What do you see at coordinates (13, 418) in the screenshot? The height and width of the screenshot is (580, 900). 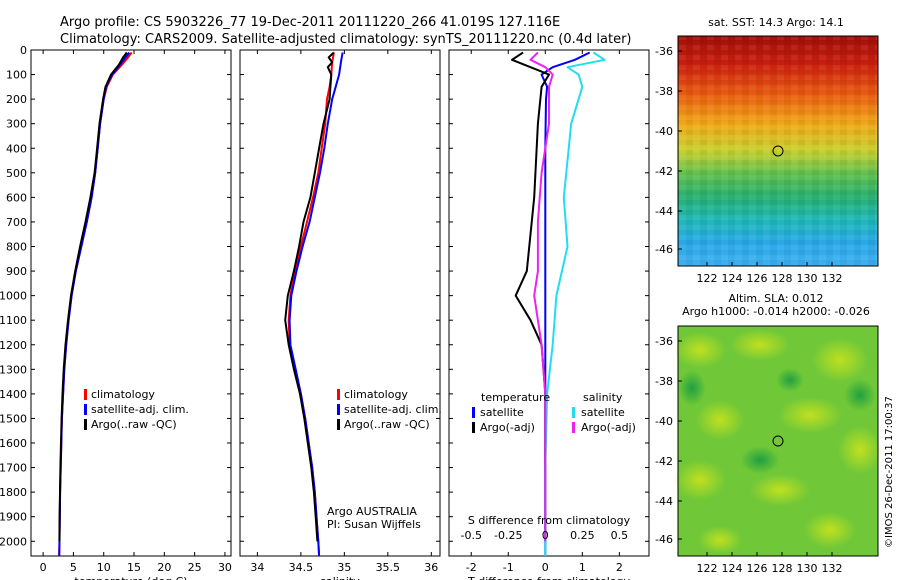 I see `y-tick-label: 1500` at bounding box center [13, 418].